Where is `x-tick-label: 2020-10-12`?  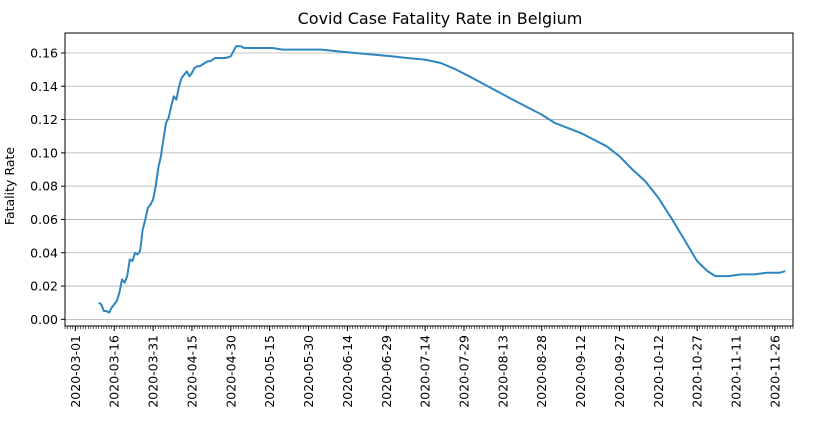 x-tick-label: 2020-10-12 is located at coordinates (658, 371).